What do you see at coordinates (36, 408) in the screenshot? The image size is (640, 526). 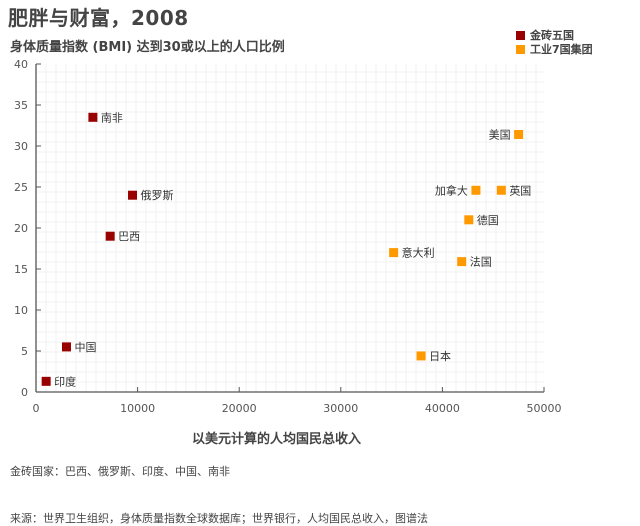 I see `x-tick-label: 0` at bounding box center [36, 408].